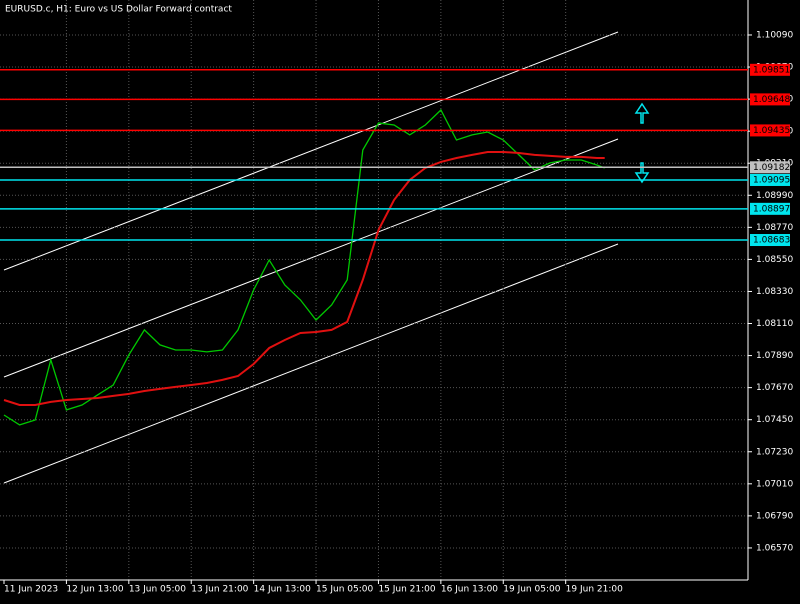 Image resolution: width=800 pixels, height=604 pixels. I want to click on y-tick-label: 1.07010, so click(774, 484).